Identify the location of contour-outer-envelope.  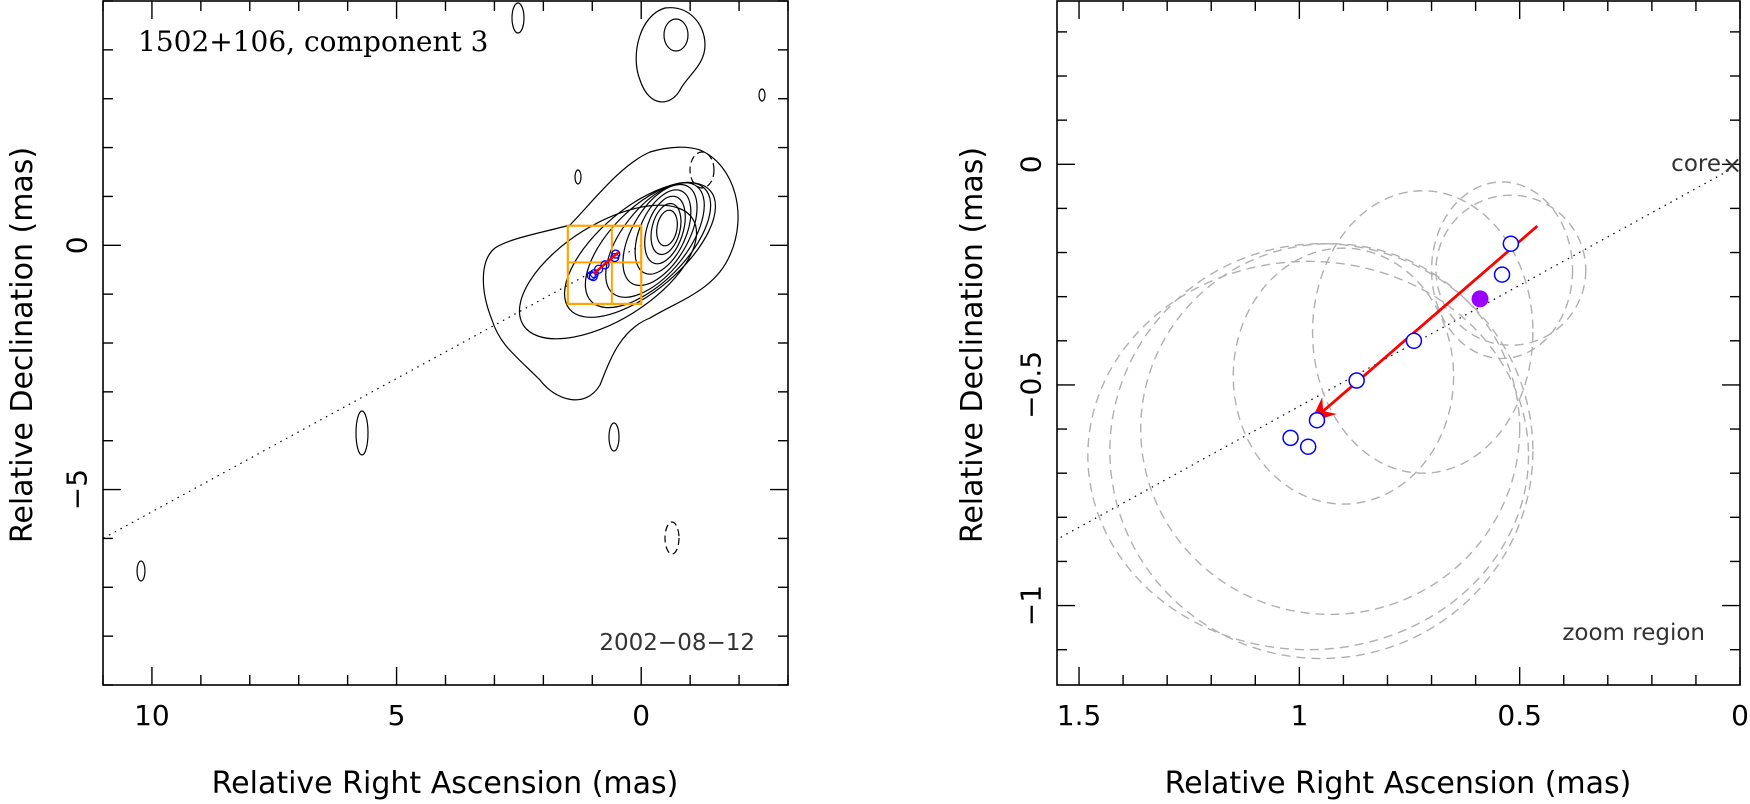
(610, 273).